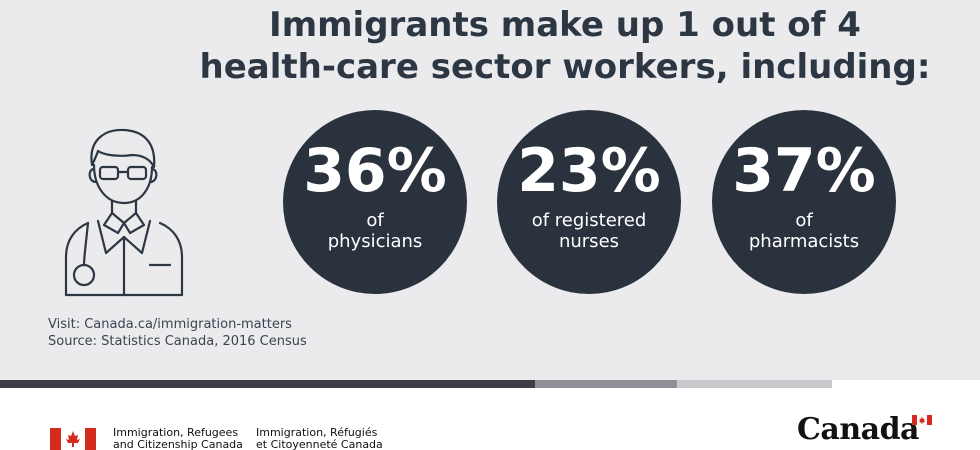 This screenshot has height=450, width=980. I want to click on stat-description: of physicians, so click(375, 231).